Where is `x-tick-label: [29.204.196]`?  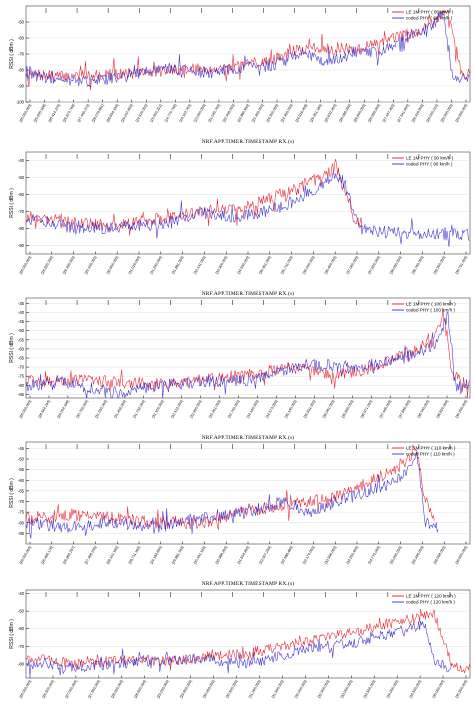 x-tick-label: [29.204.196] is located at coordinates (63, 408).